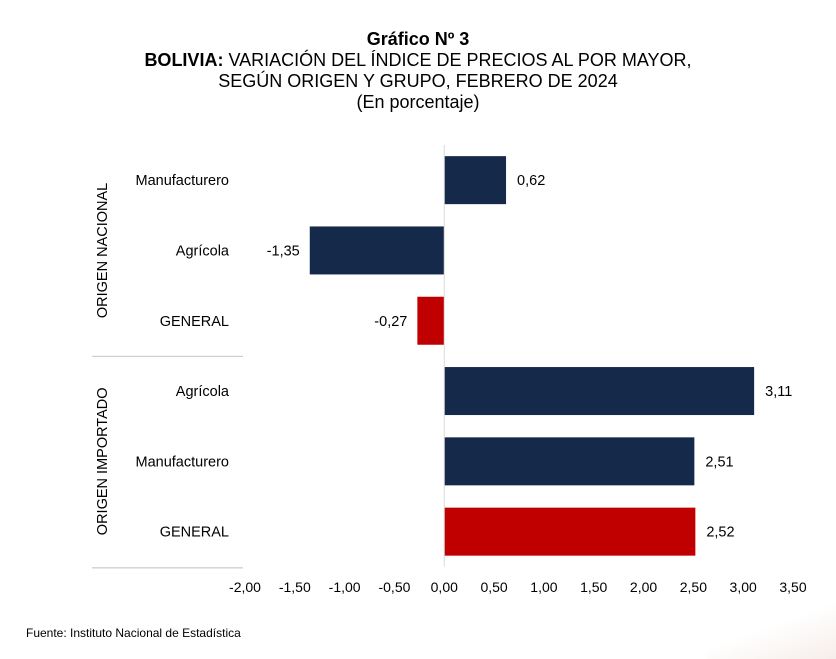 The height and width of the screenshot is (659, 836). What do you see at coordinates (390, 322) in the screenshot?
I see `data-label: -0,27` at bounding box center [390, 322].